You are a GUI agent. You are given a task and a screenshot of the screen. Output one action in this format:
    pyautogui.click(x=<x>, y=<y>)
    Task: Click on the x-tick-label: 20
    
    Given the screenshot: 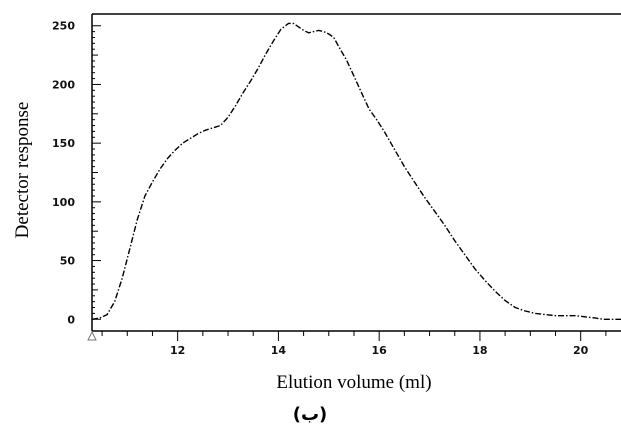 What is the action you would take?
    pyautogui.click(x=581, y=350)
    